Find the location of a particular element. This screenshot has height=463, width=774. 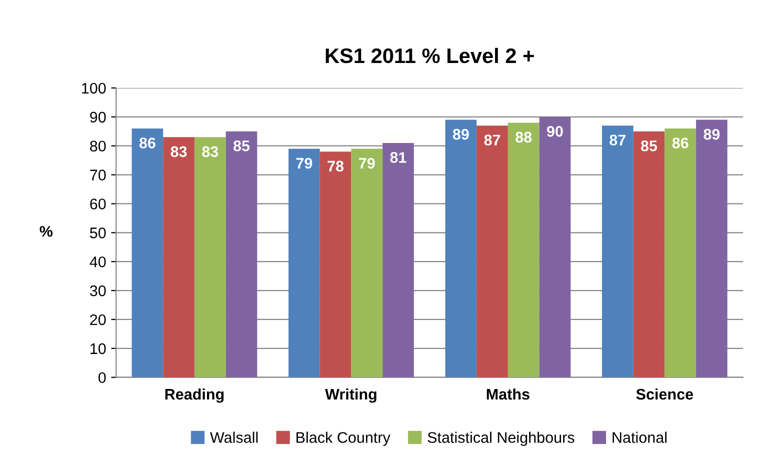

data-label: 81 is located at coordinates (398, 157).